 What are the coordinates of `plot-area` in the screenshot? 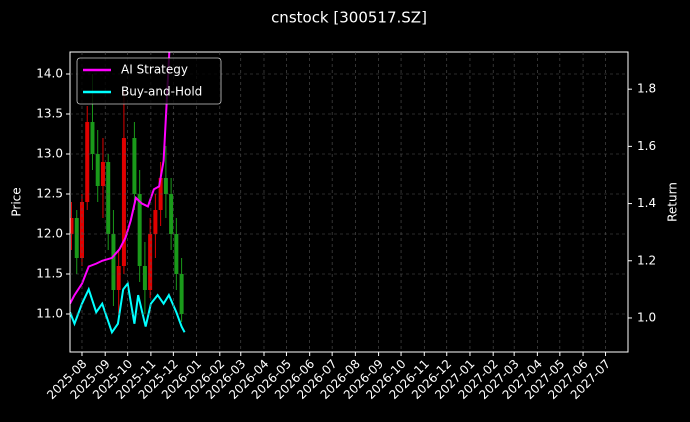 It's located at (128, 193).